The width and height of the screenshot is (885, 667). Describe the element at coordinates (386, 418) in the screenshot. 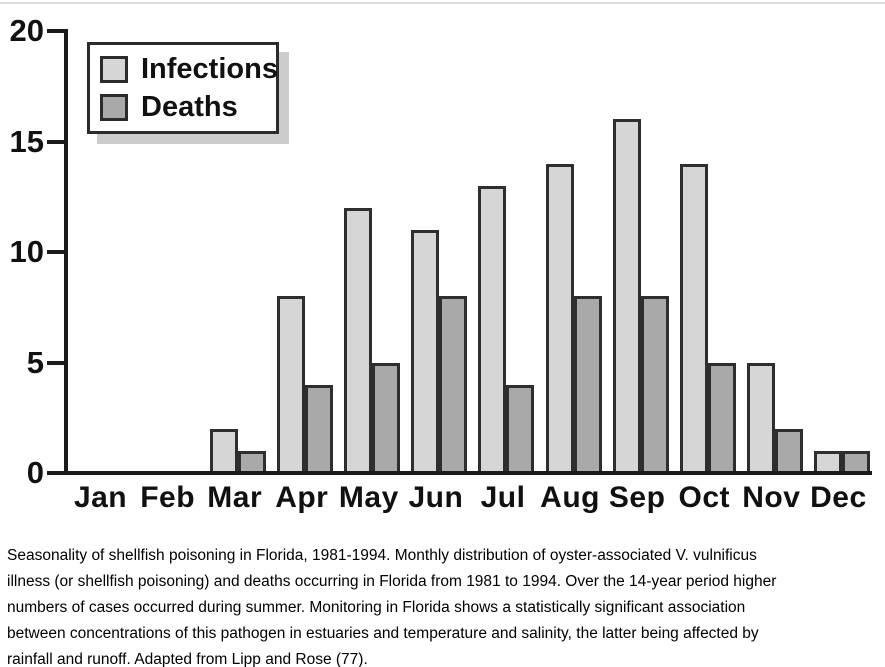

I see `bar-deaths-may` at that location.